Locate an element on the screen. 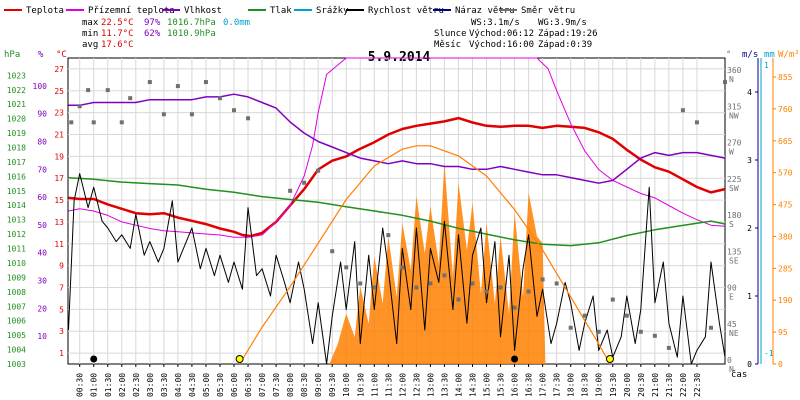 The height and width of the screenshot is (400, 800). hpa-tick-label: 1004 is located at coordinates (16, 350).